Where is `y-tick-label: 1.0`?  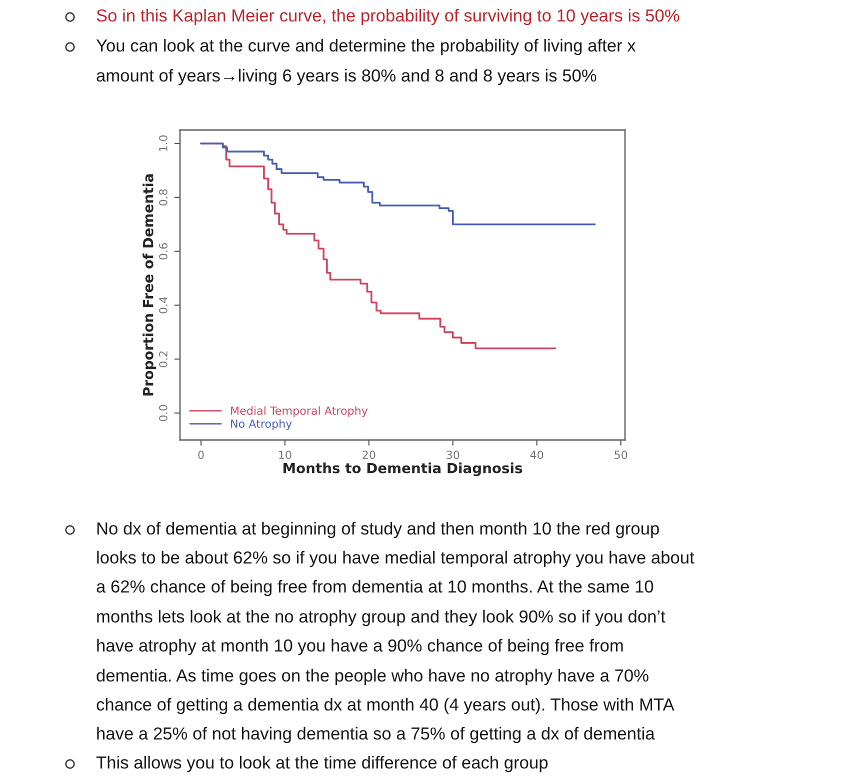 y-tick-label: 1.0 is located at coordinates (163, 143).